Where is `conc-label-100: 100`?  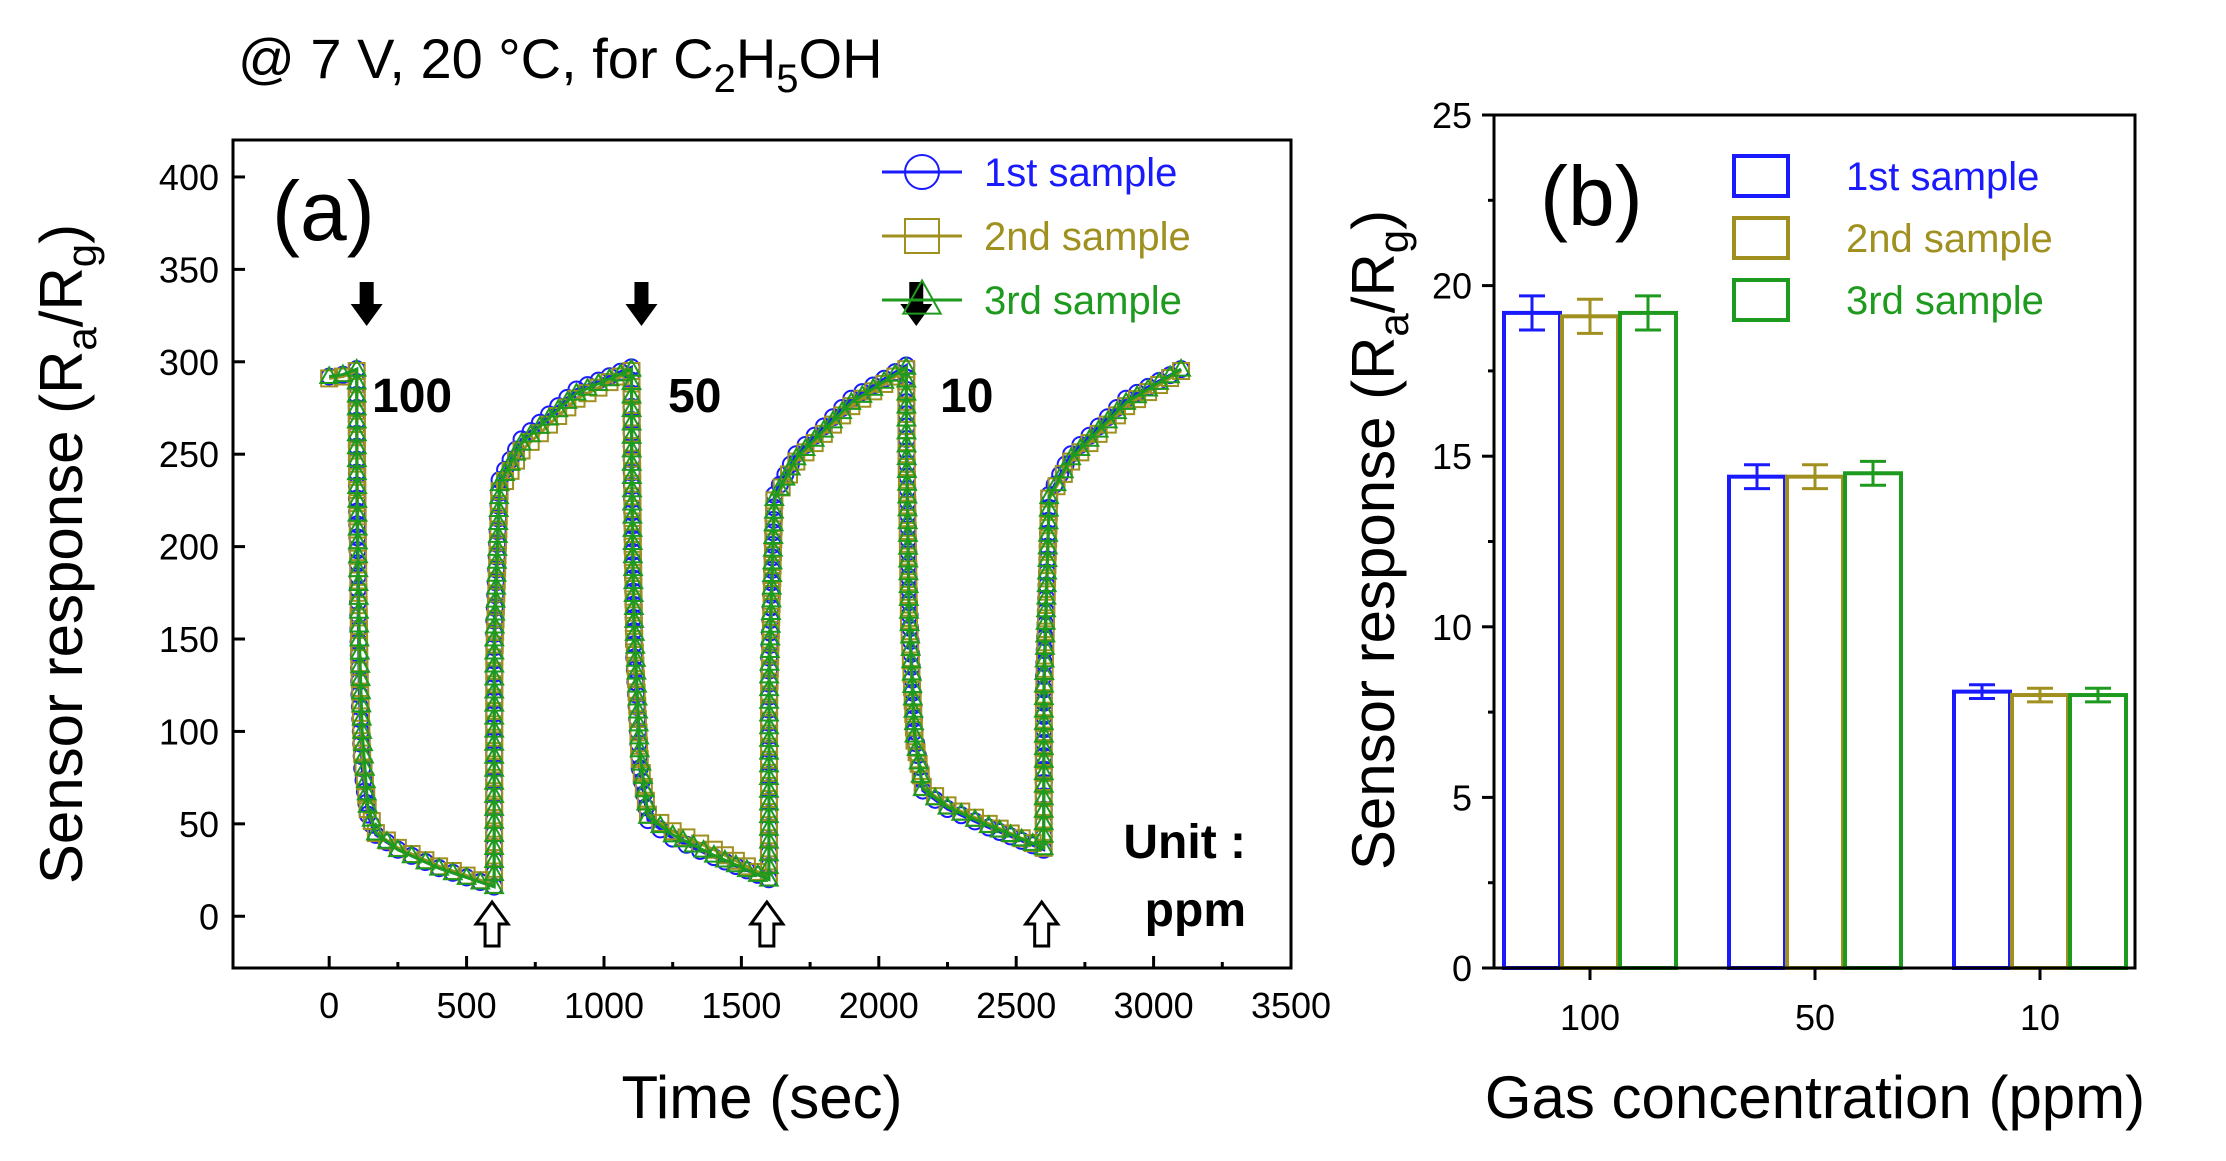 conc-label-100: 100 is located at coordinates (412, 396).